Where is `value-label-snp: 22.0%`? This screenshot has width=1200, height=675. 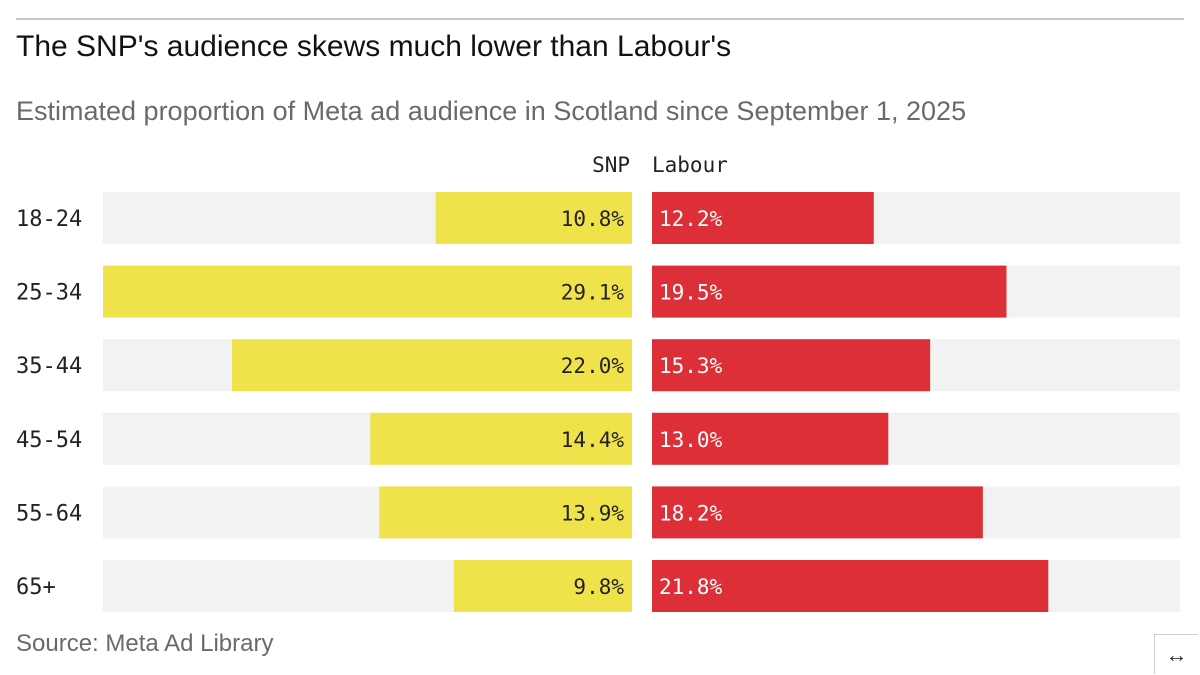 value-label-snp: 22.0% is located at coordinates (593, 366).